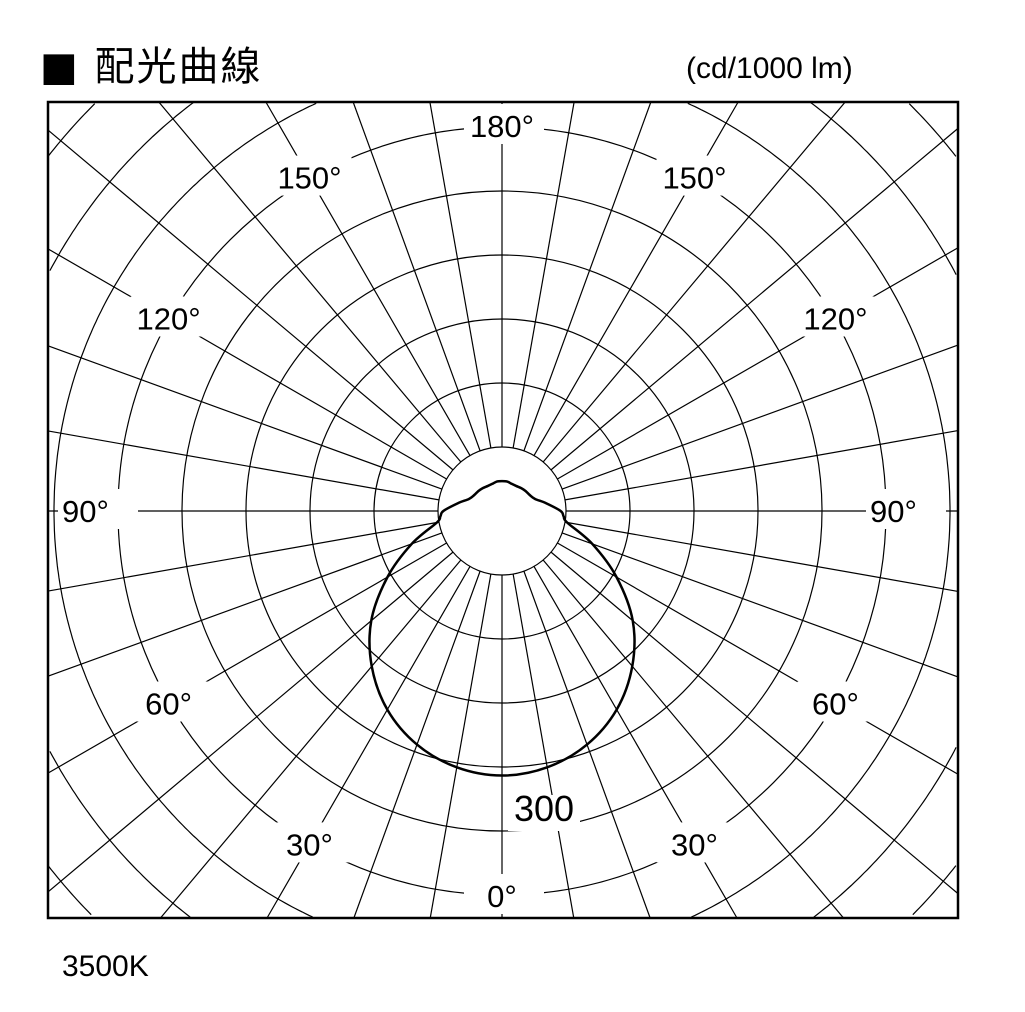 This screenshot has height=1012, width=1025. What do you see at coordinates (893, 511) in the screenshot?
I see `angle-label-90-right: 90°` at bounding box center [893, 511].